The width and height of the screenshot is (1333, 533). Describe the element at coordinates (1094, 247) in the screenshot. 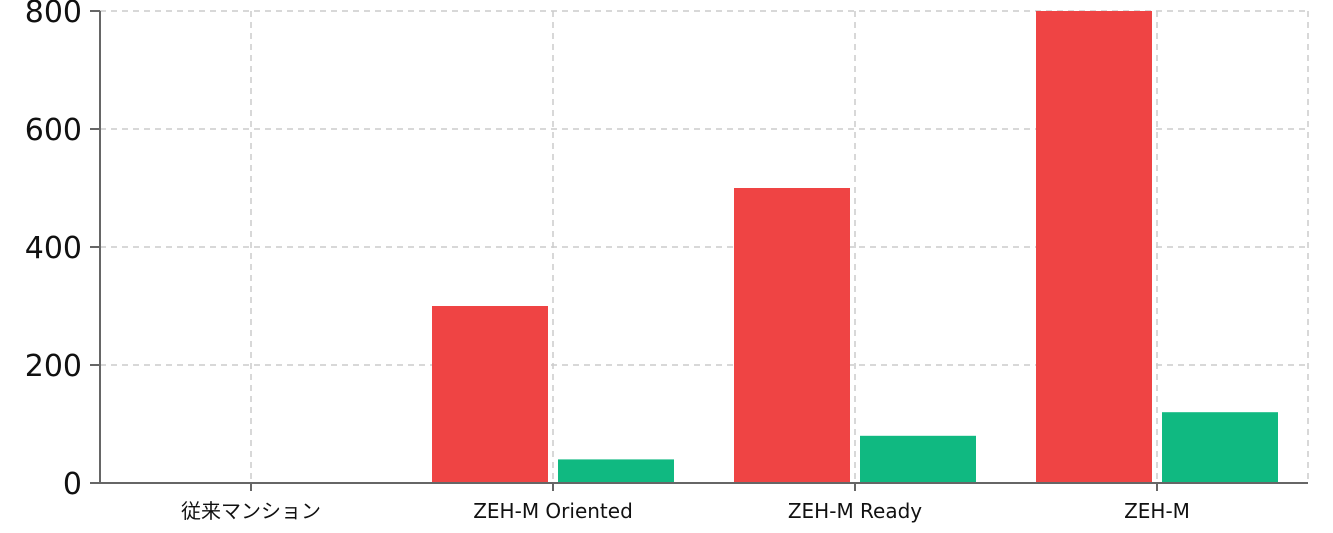

I see `bar-s0-c3` at that location.